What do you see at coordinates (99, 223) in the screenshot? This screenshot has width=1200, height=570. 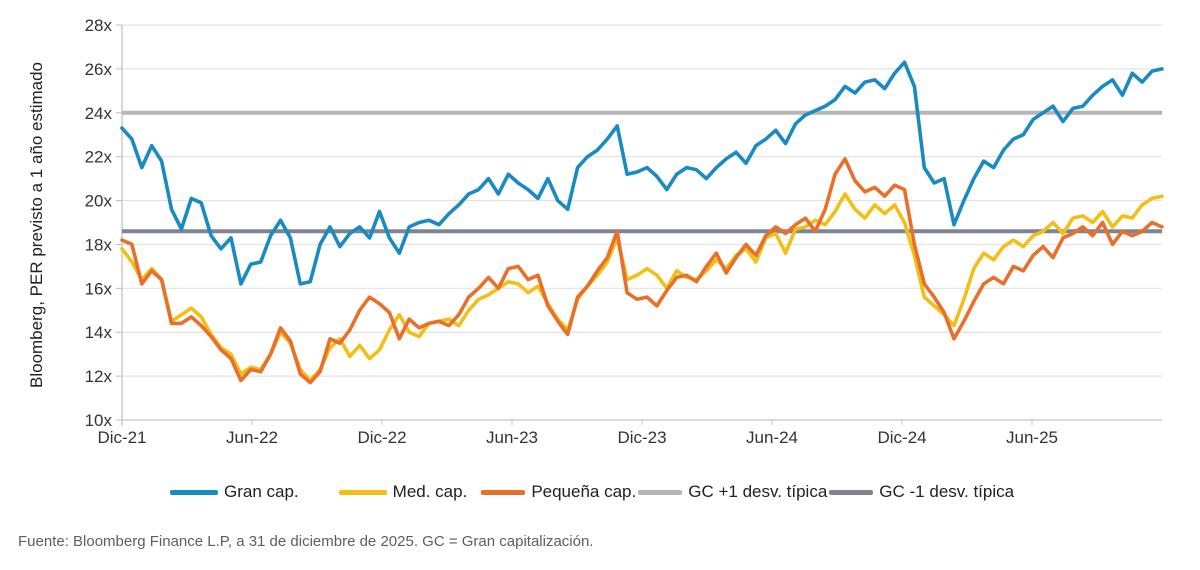 I see `y-tick-labels: 10x 12x 14x 16x 18x 20x 22x 24x 26x 28x` at bounding box center [99, 223].